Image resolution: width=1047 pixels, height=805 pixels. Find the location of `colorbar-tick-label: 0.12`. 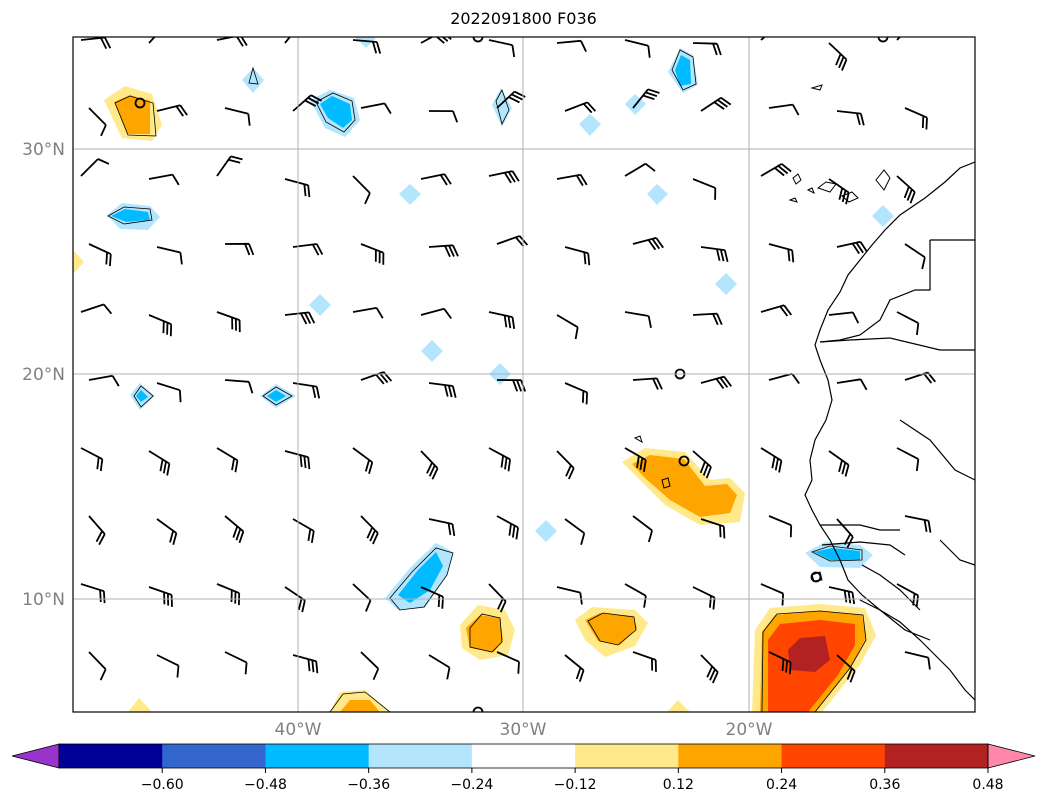

colorbar-tick-label: 0.12 is located at coordinates (678, 785).